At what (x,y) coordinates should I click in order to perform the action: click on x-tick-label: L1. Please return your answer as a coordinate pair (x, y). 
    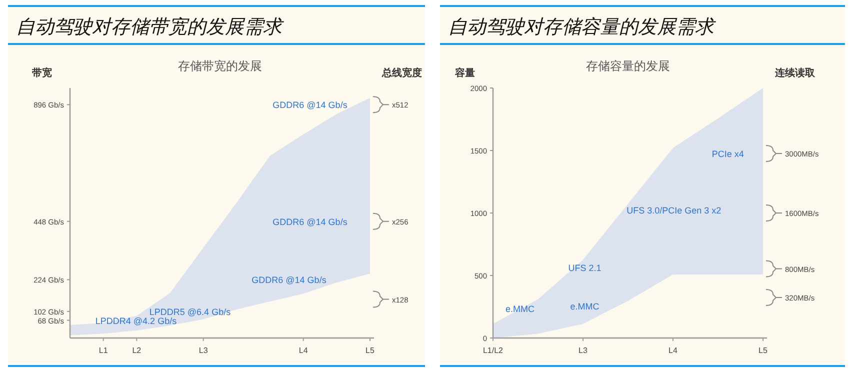
    Looking at the image, I should click on (103, 350).